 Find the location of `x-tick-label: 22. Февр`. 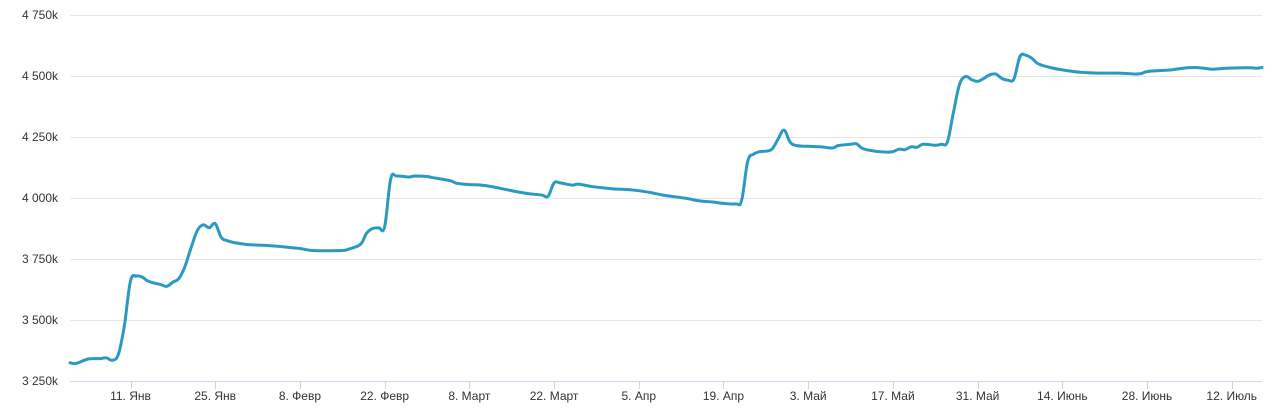

x-tick-label: 22. Февр is located at coordinates (384, 396).